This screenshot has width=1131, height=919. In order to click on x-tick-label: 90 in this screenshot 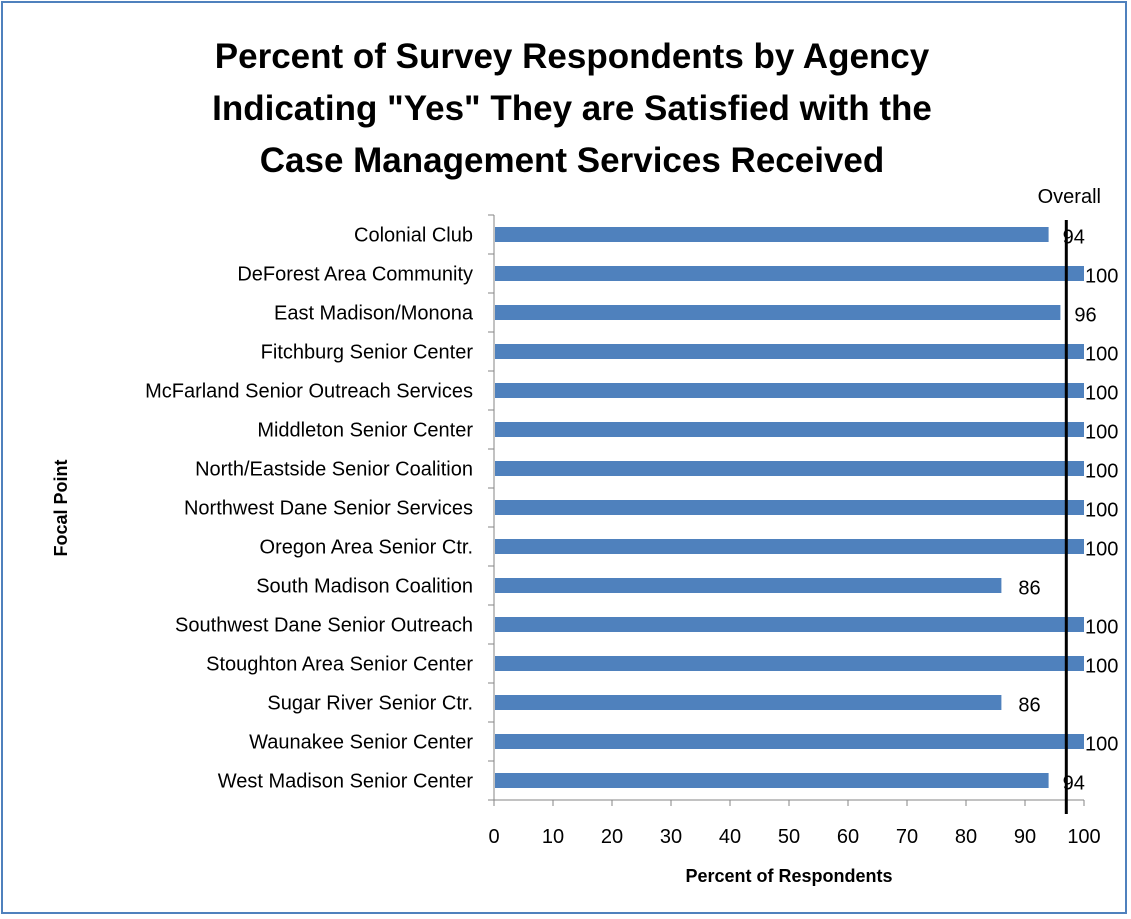, I will do `click(1025, 837)`.